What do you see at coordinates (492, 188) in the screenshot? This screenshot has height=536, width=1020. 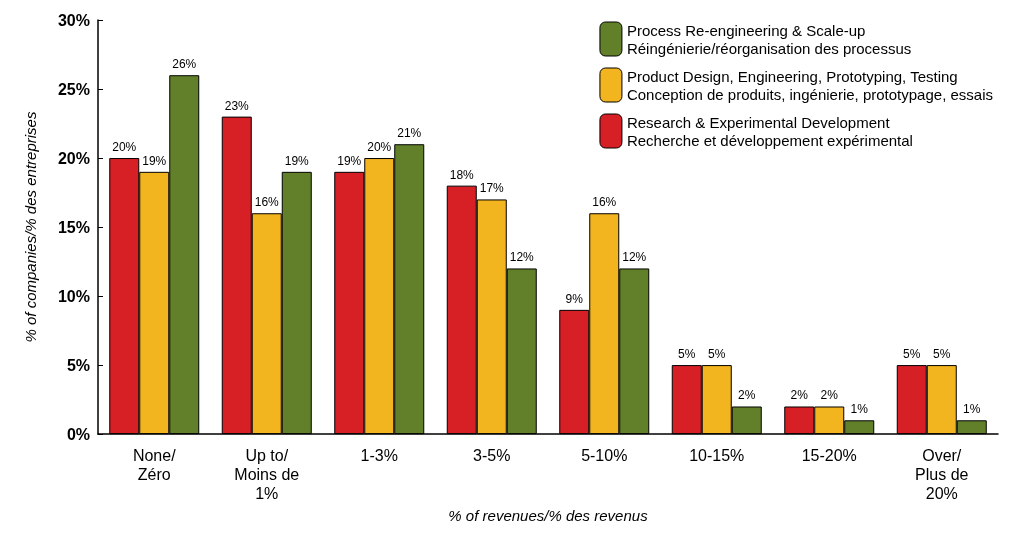 I see `data-label: 17%` at bounding box center [492, 188].